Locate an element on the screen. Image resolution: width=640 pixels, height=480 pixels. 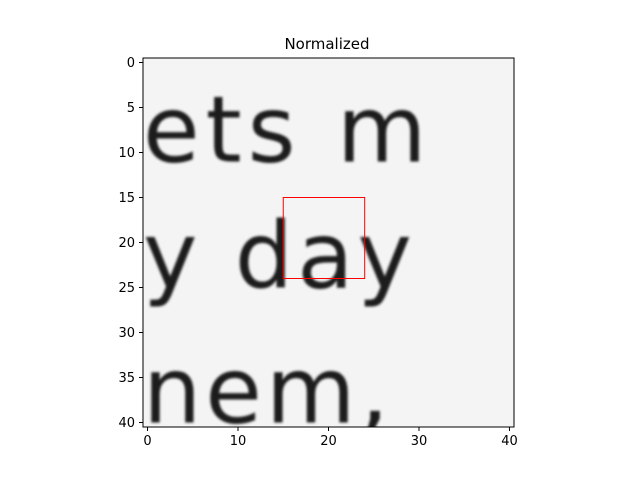
image-text-line: nem, is located at coordinates (268, 391).